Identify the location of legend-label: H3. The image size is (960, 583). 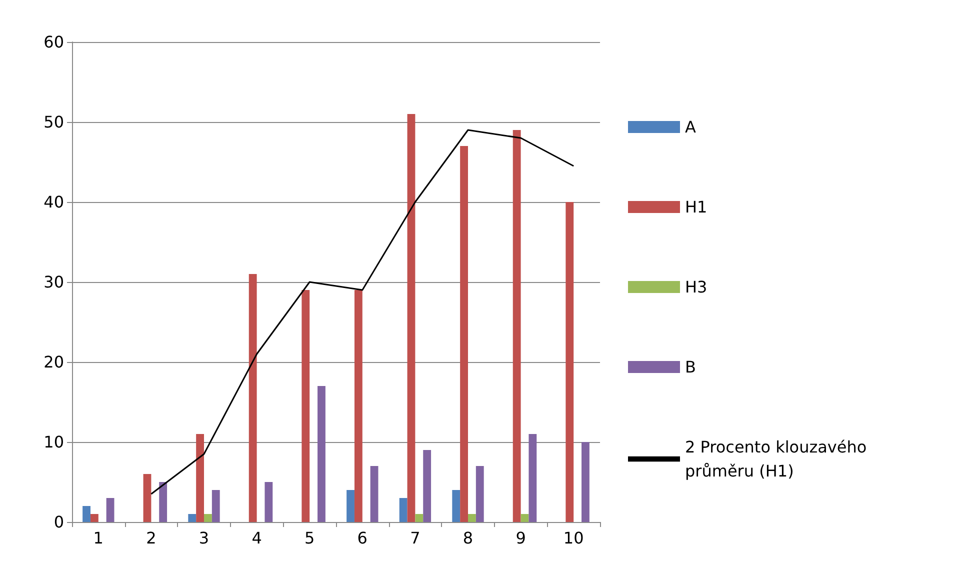
(696, 287).